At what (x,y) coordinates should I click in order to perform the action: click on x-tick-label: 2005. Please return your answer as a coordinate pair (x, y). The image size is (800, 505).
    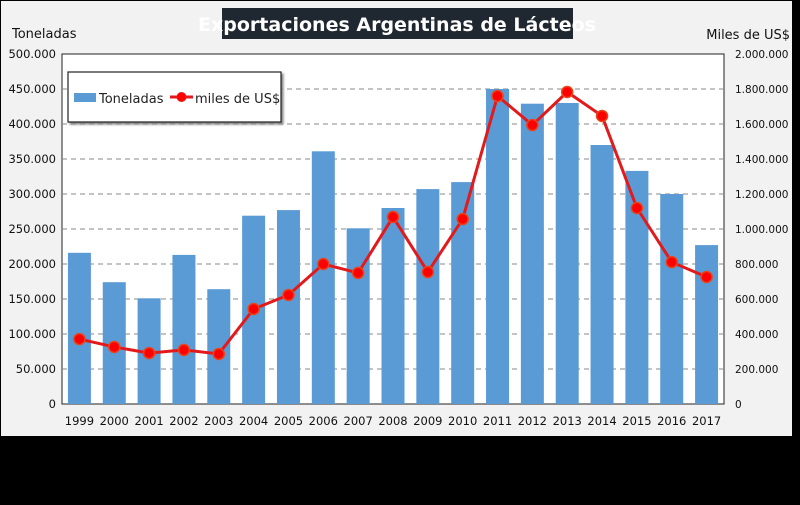
    Looking at the image, I should click on (288, 421).